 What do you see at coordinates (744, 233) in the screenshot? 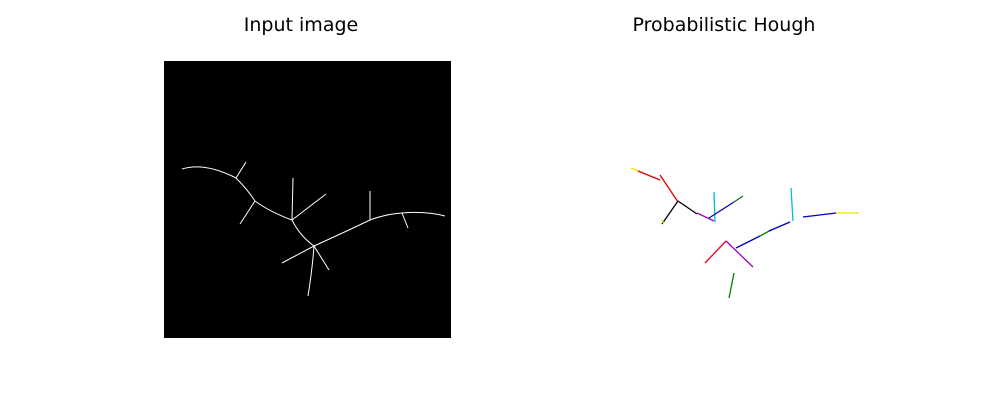
I see `hough-panel` at bounding box center [744, 233].